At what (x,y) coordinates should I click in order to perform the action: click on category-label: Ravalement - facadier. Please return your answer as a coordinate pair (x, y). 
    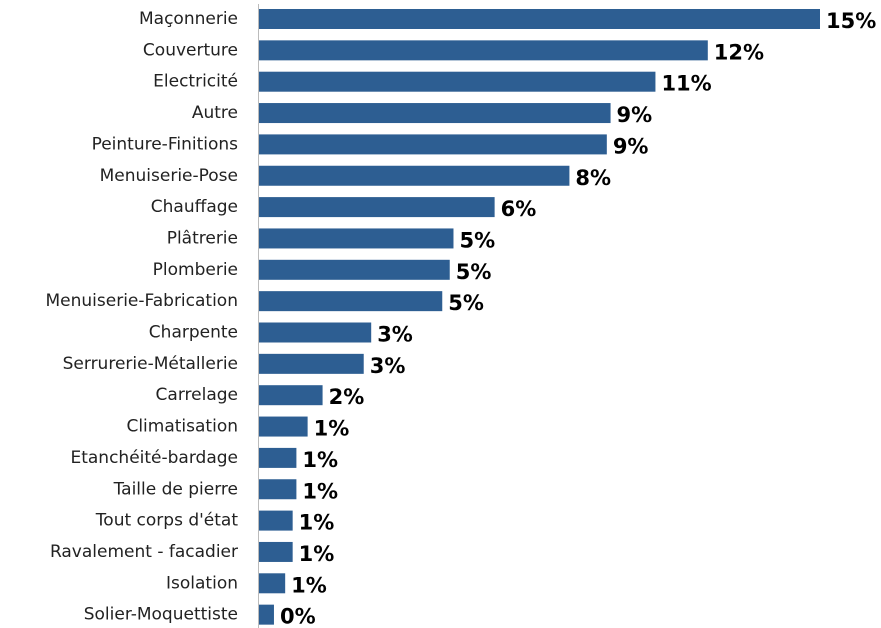
    Looking at the image, I should click on (144, 552).